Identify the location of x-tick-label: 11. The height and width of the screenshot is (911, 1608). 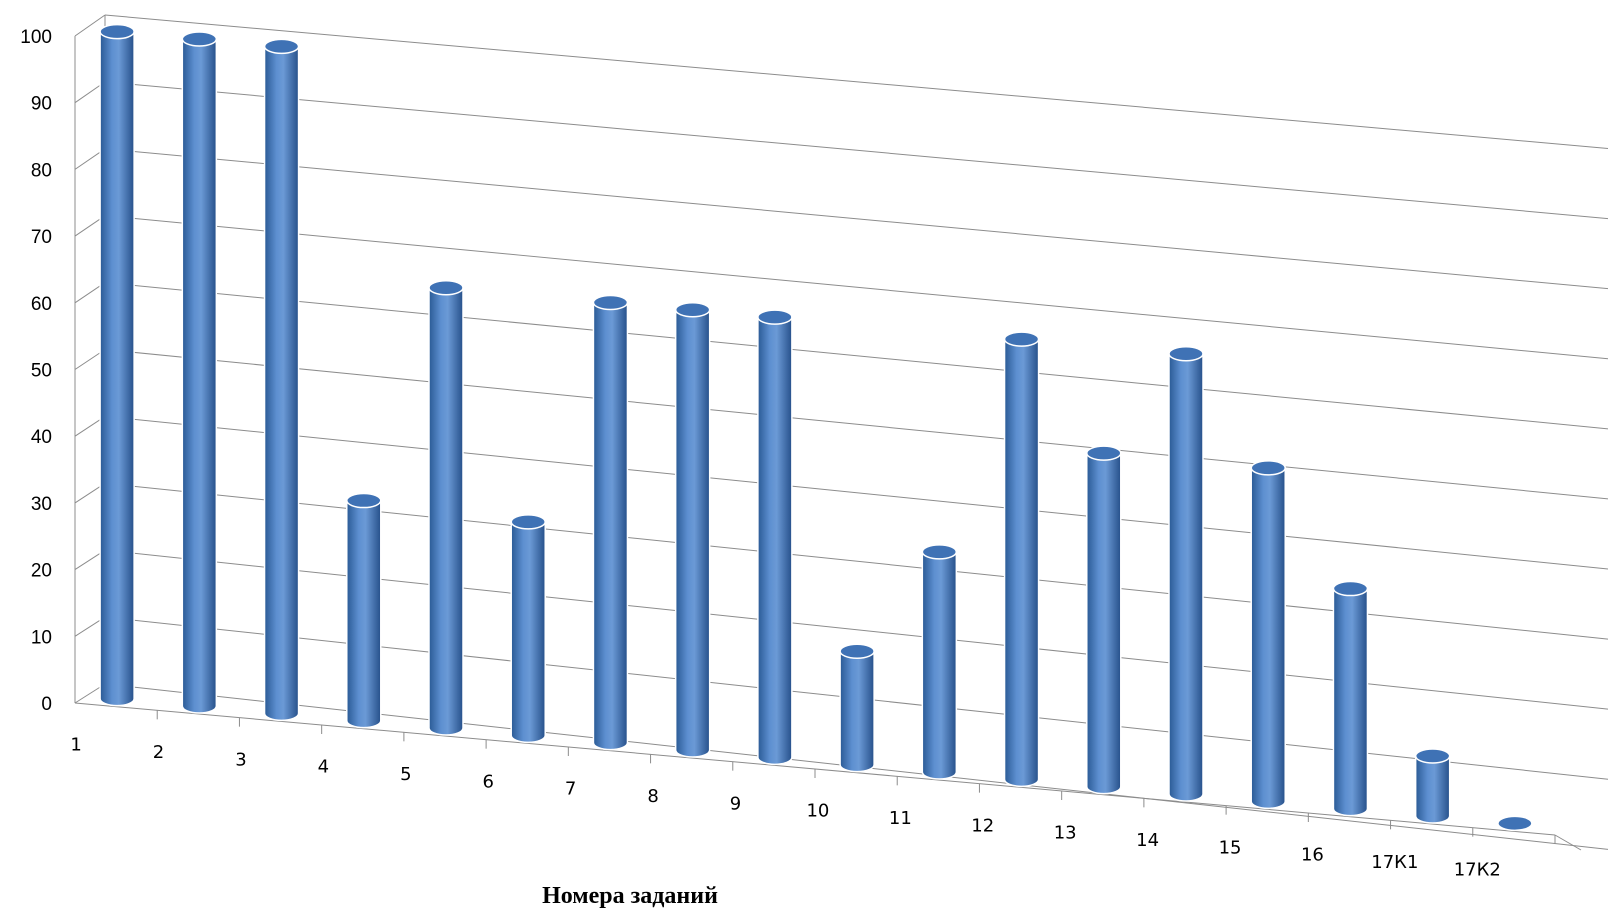
(900, 818).